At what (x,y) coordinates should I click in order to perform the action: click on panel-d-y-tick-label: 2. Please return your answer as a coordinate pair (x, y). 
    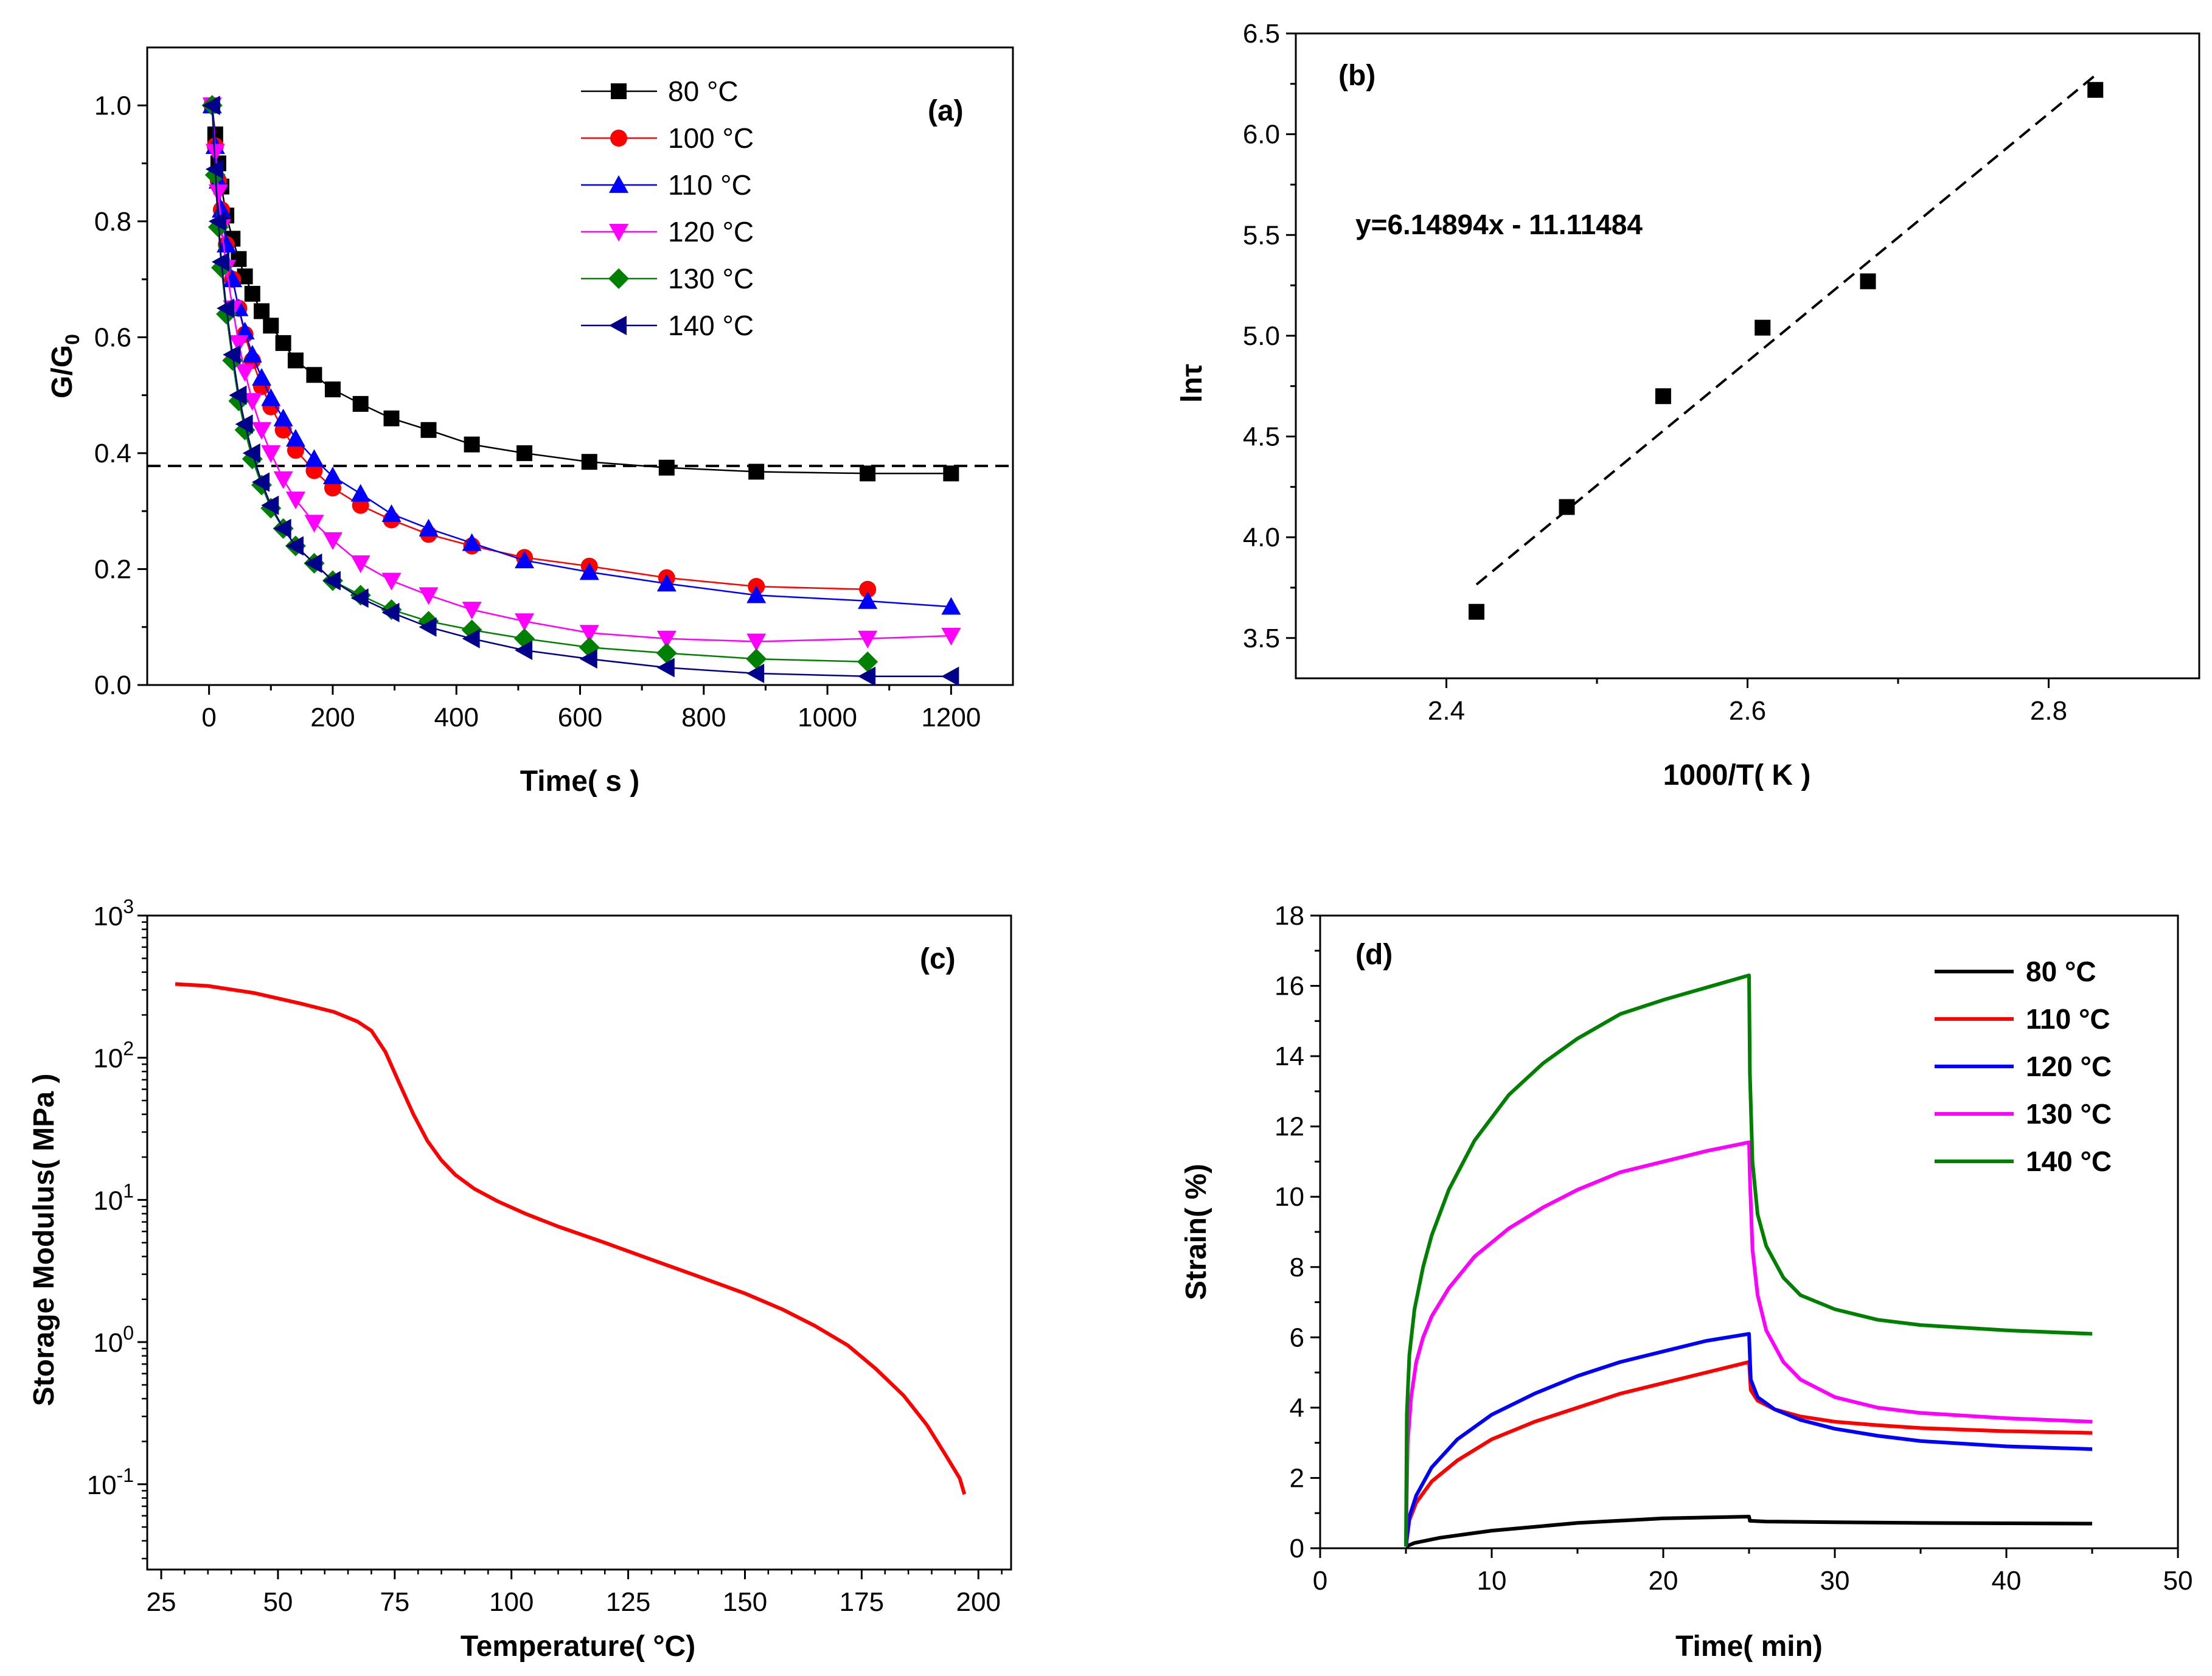
    Looking at the image, I should click on (1297, 1478).